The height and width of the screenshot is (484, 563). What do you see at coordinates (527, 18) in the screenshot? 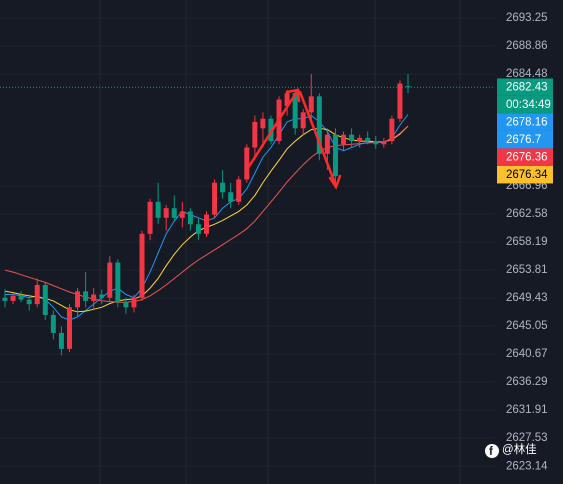
I see `y-tick-label: 2693.25` at bounding box center [527, 18].